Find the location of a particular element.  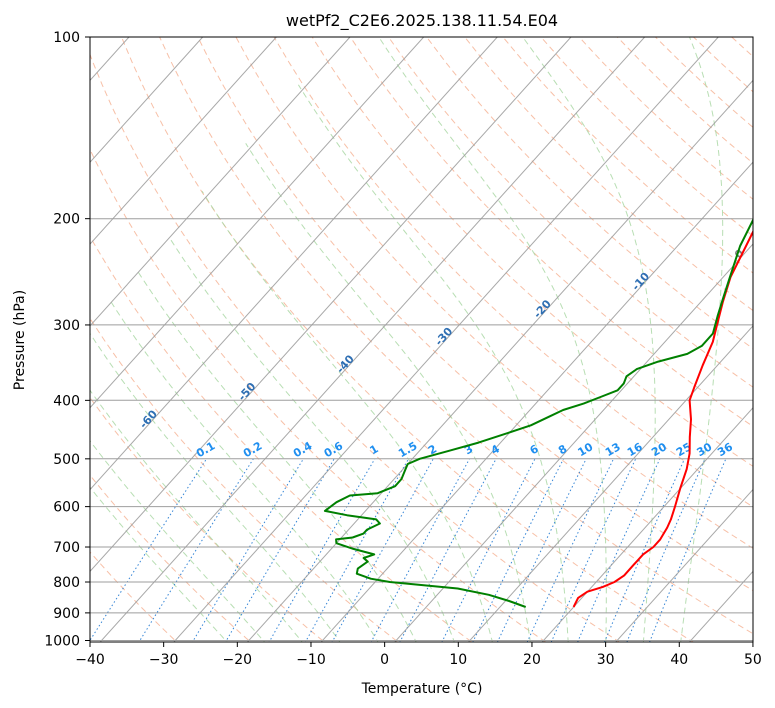

y-axis: 100 200 300 400 500 600 700 800 900 1000 is located at coordinates (67, 340).